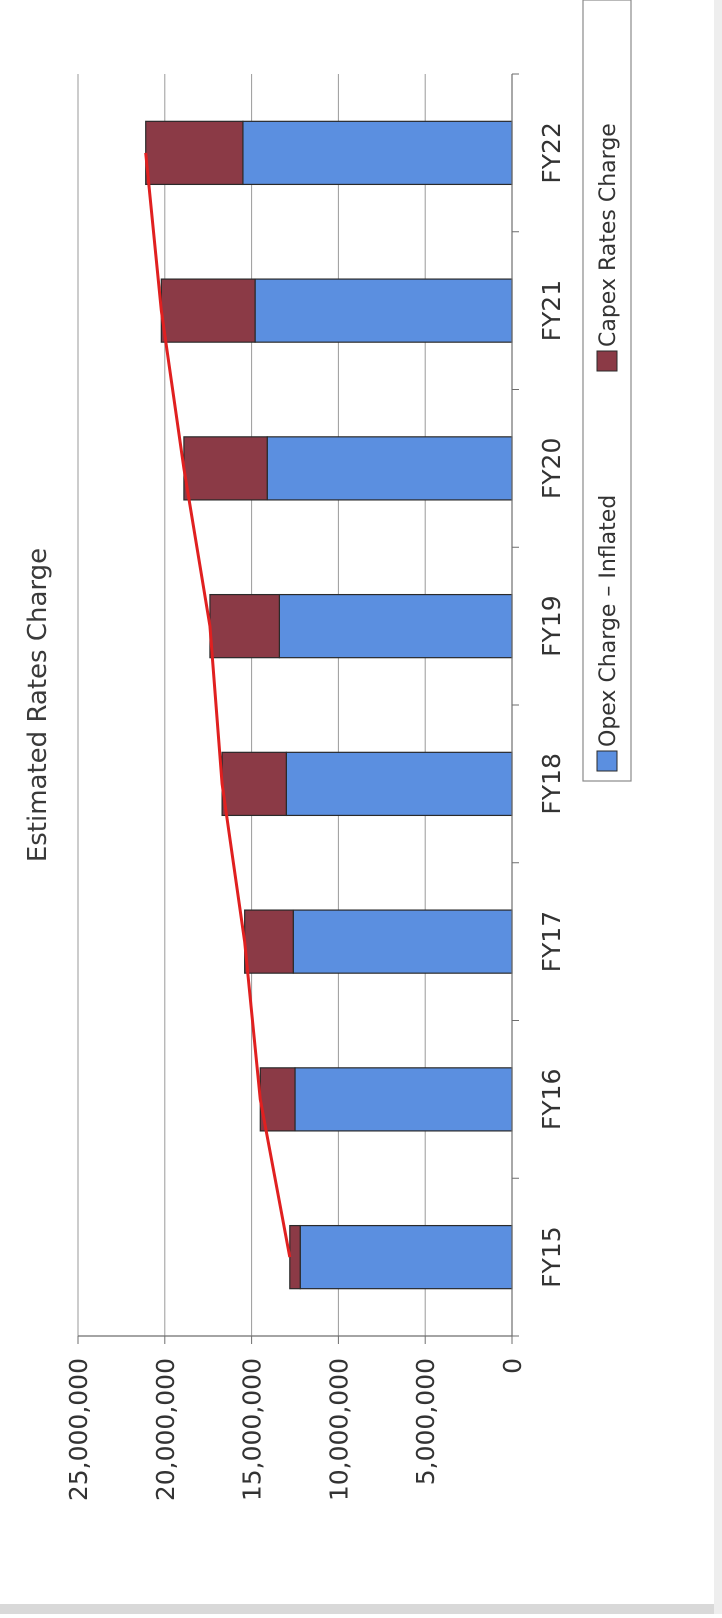 This screenshot has width=722, height=1618. Describe the element at coordinates (338, 1429) in the screenshot. I see `y-tick-label: 10,000,000` at that location.